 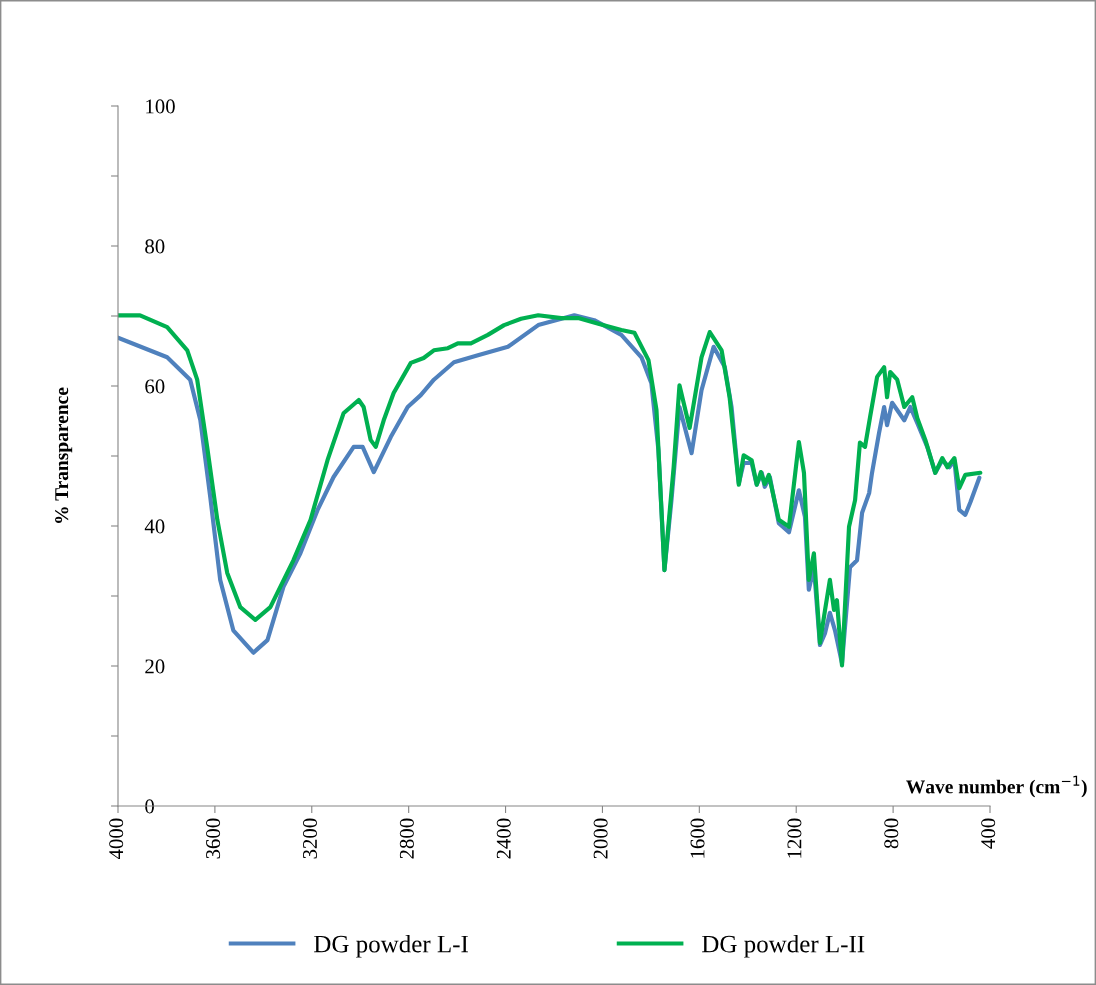 I want to click on legend-label: DG powder L-I, so click(x=391, y=946).